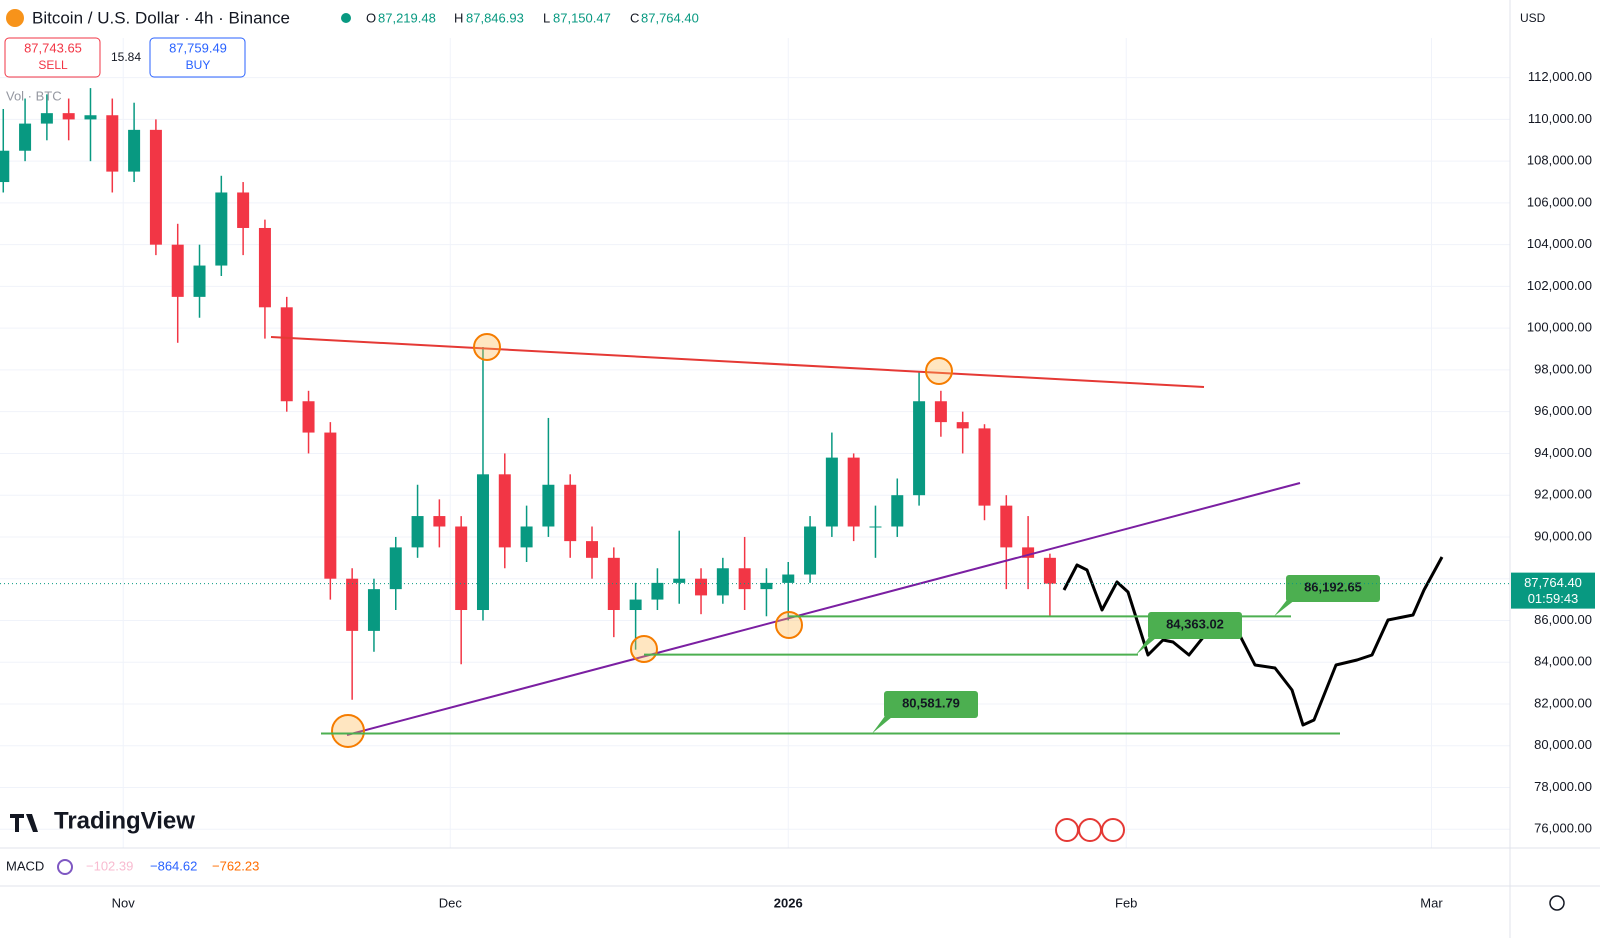  What do you see at coordinates (124, 820) in the screenshot?
I see `logo: TradingView` at bounding box center [124, 820].